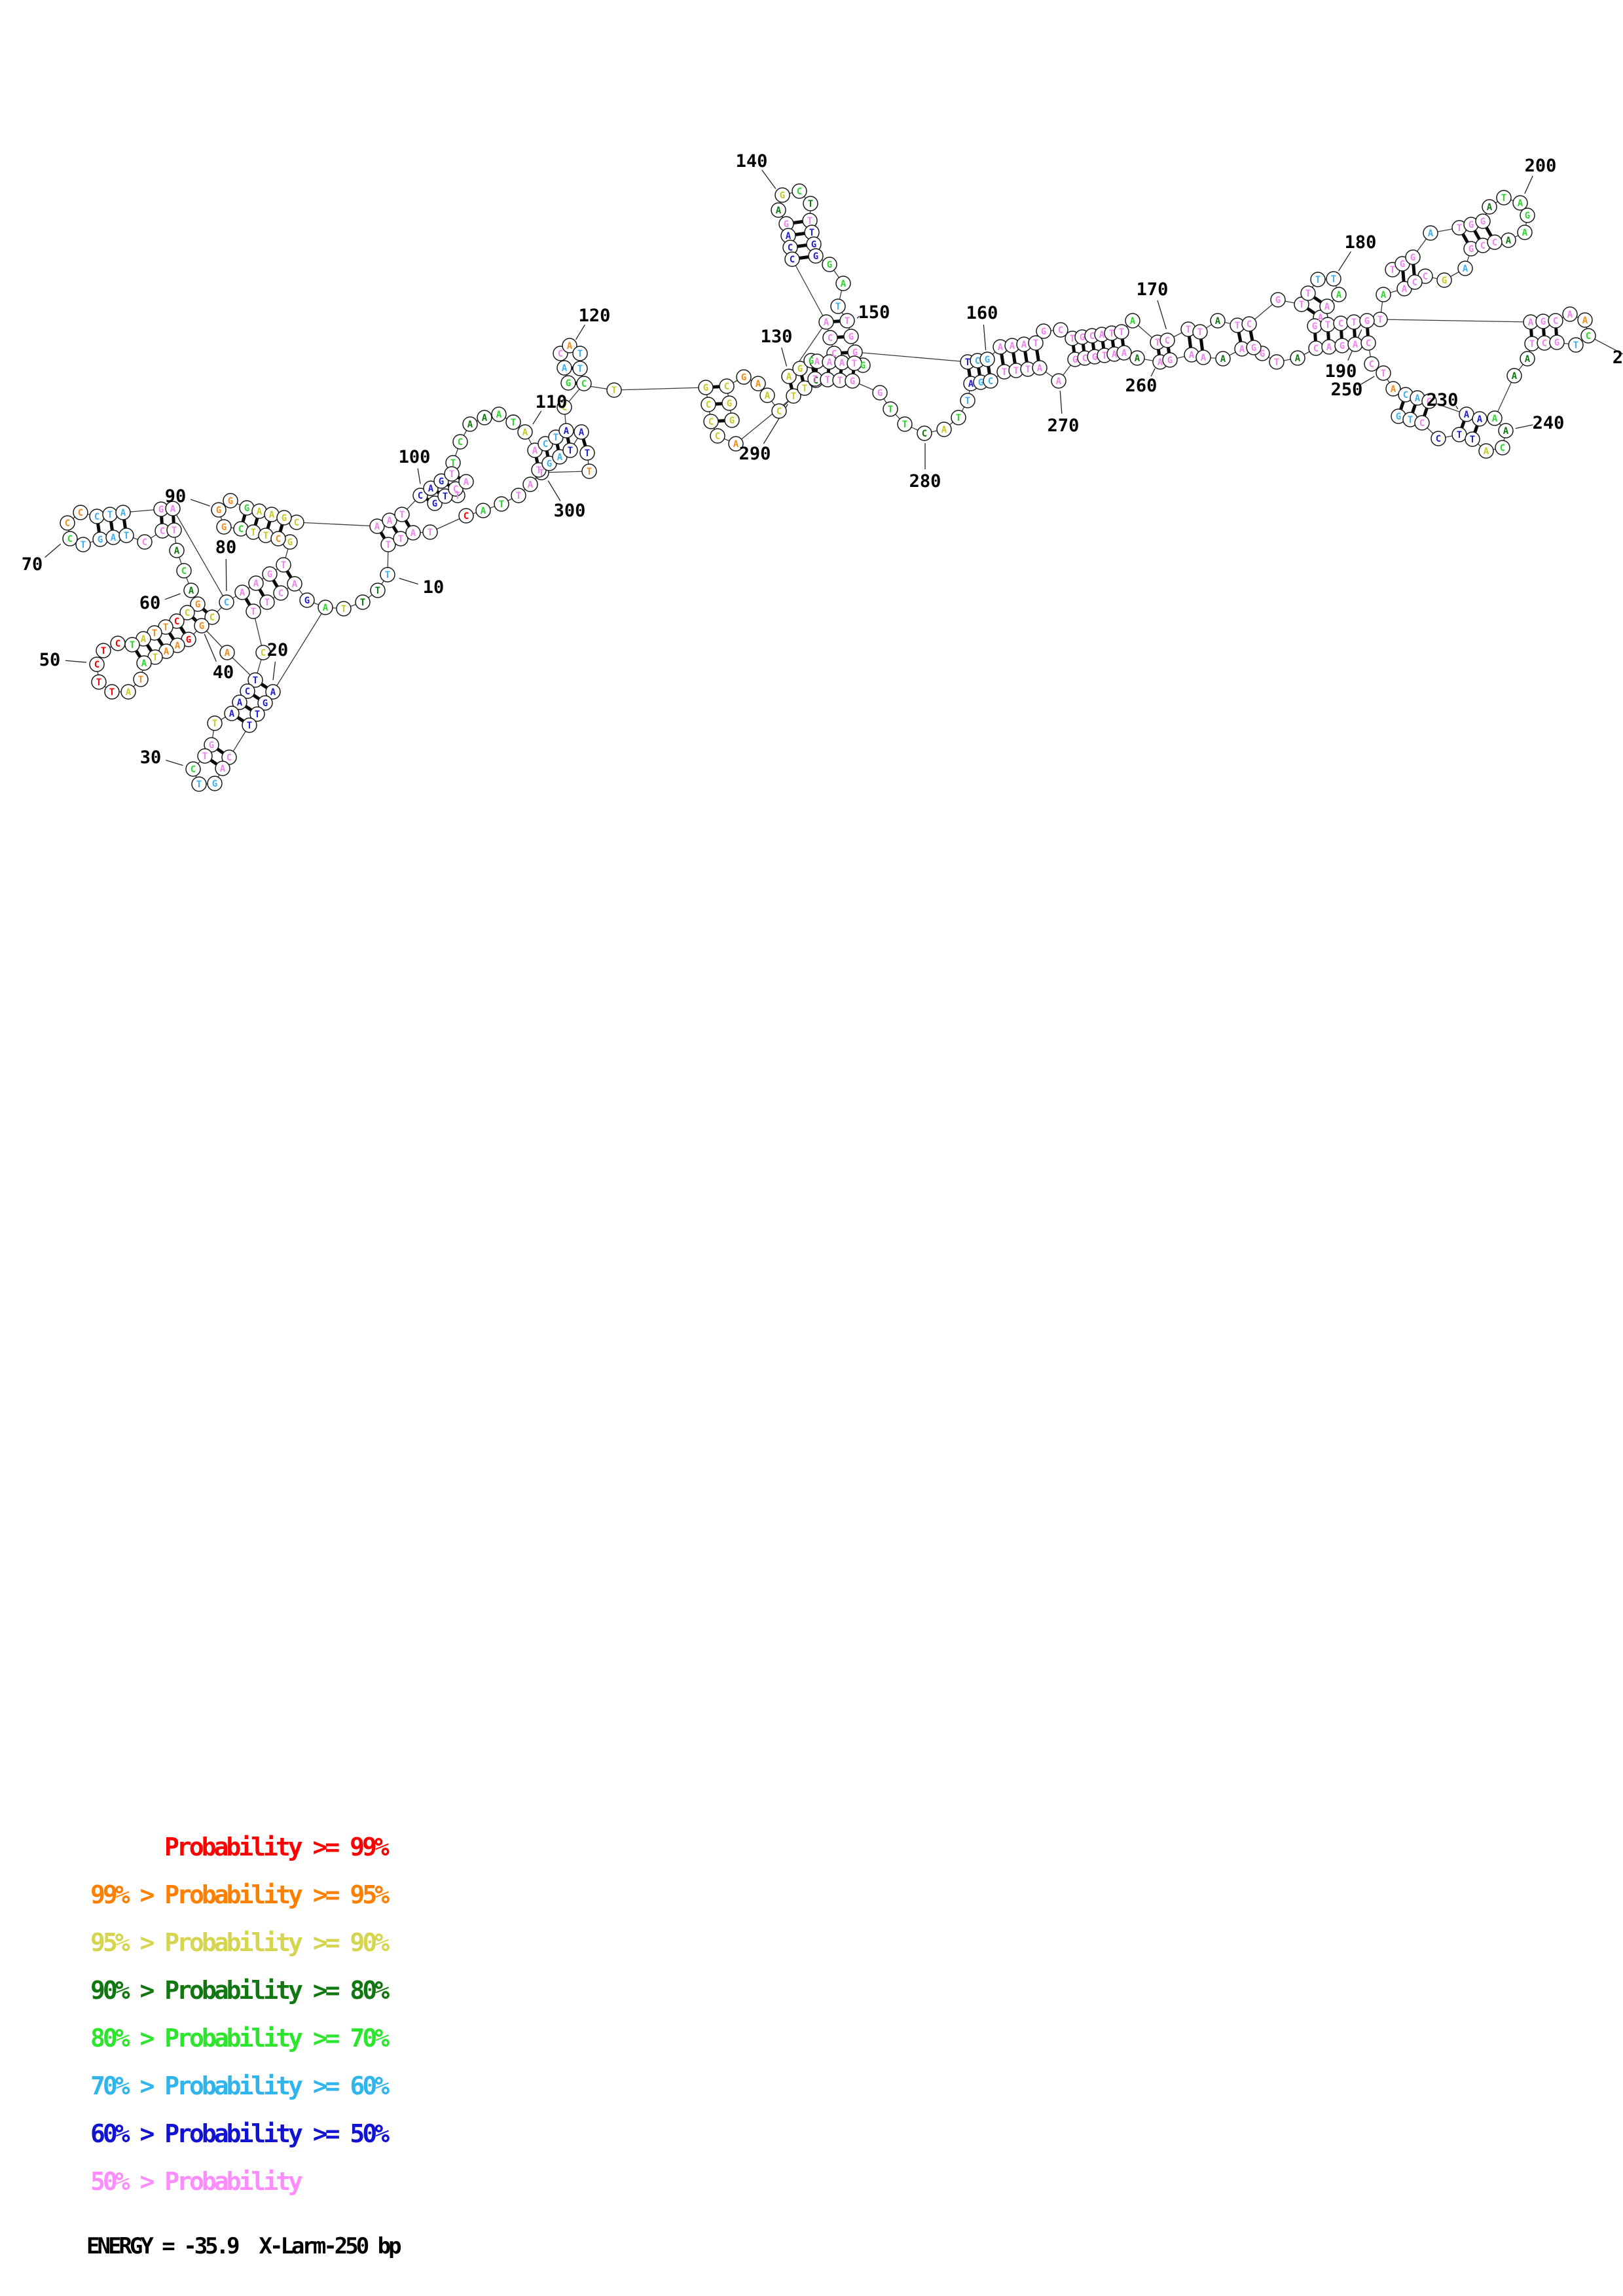  What do you see at coordinates (925, 481) in the screenshot?
I see `position-label-280: 280` at bounding box center [925, 481].